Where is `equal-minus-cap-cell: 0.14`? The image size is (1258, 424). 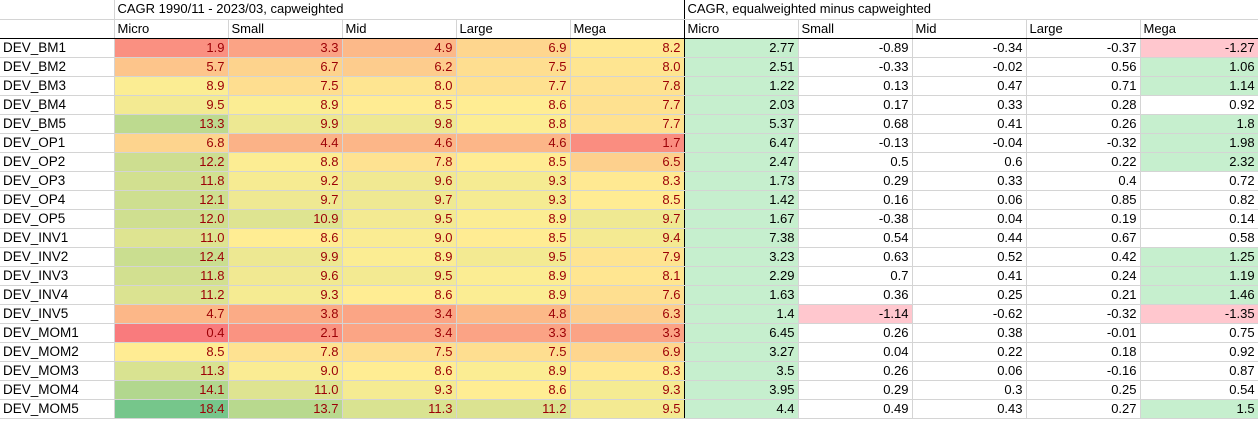 equal-minus-cap-cell: 0.14 is located at coordinates (1199, 219).